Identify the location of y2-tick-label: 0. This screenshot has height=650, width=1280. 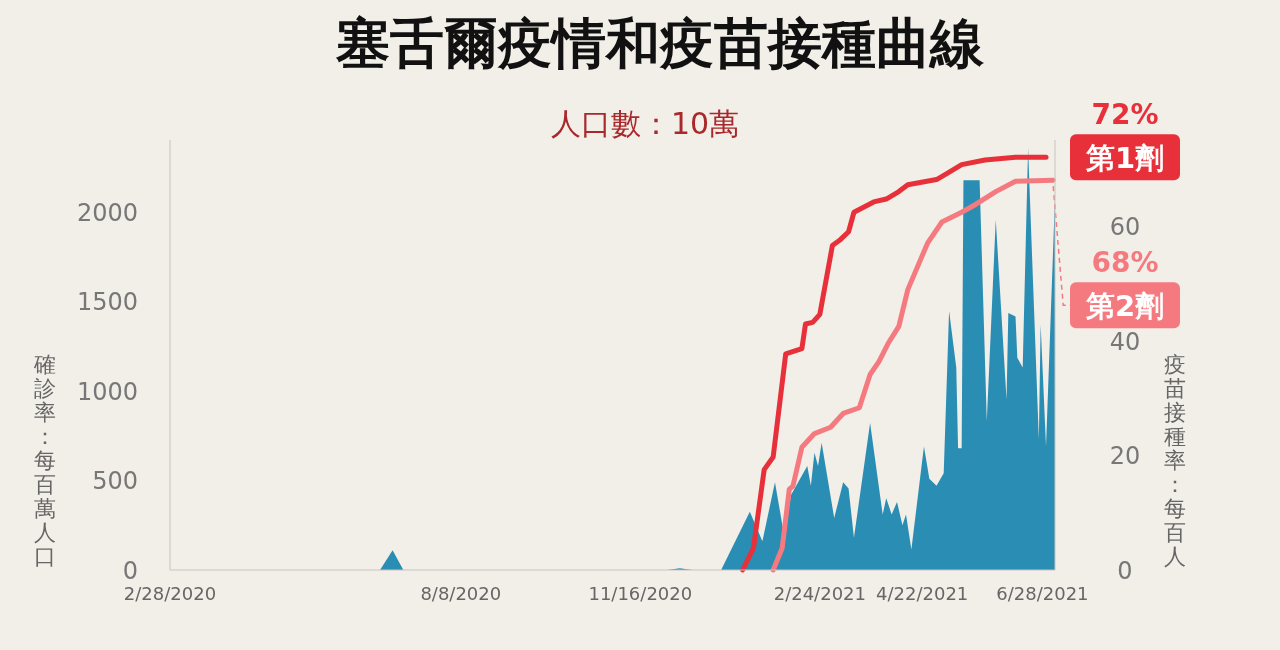
(1125, 571).